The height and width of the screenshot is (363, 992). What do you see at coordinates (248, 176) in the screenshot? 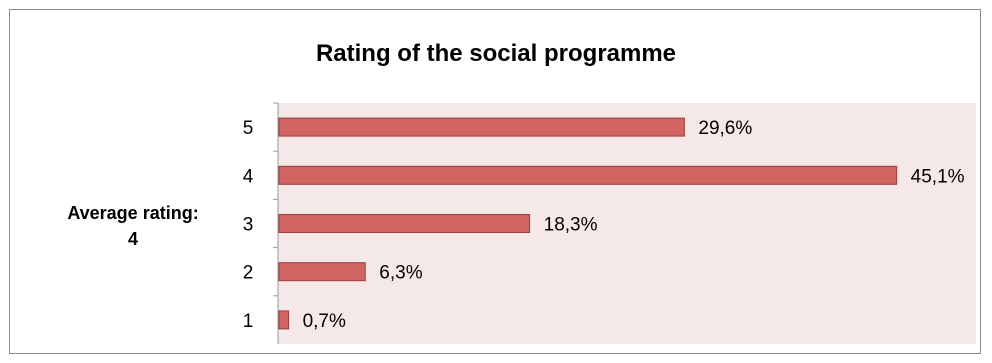
I see `y-tick-label: 4` at bounding box center [248, 176].